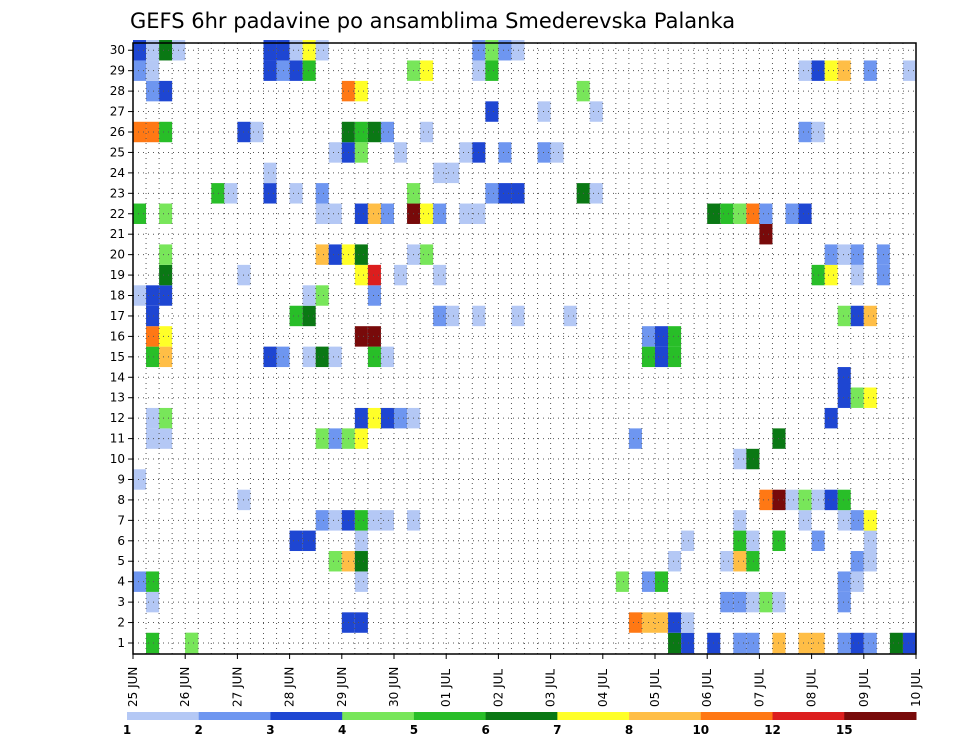 The width and height of the screenshot is (960, 742). Describe the element at coordinates (185, 687) in the screenshot. I see `x-tick-label: 26 JUN` at that location.